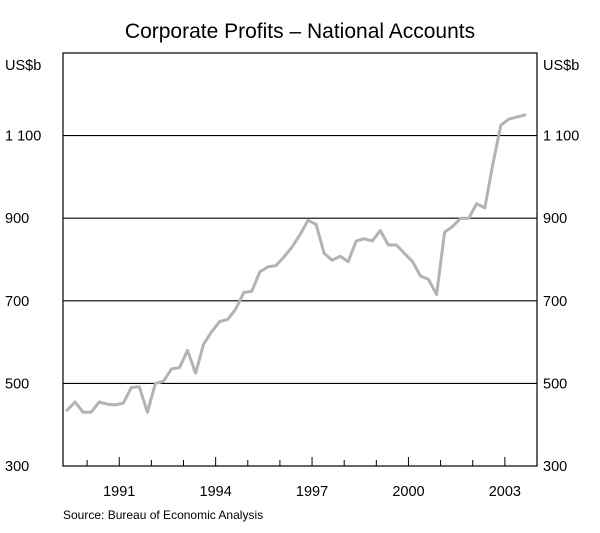 The width and height of the screenshot is (600, 533). What do you see at coordinates (561, 66) in the screenshot?
I see `right-unit-label: US$b` at bounding box center [561, 66].